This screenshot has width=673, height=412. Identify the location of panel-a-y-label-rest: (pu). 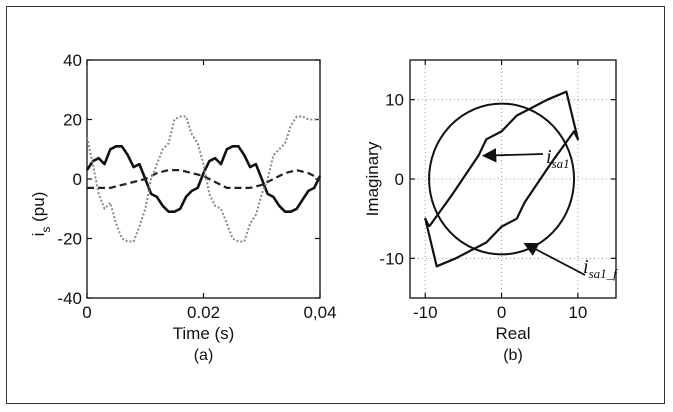
(38, 209).